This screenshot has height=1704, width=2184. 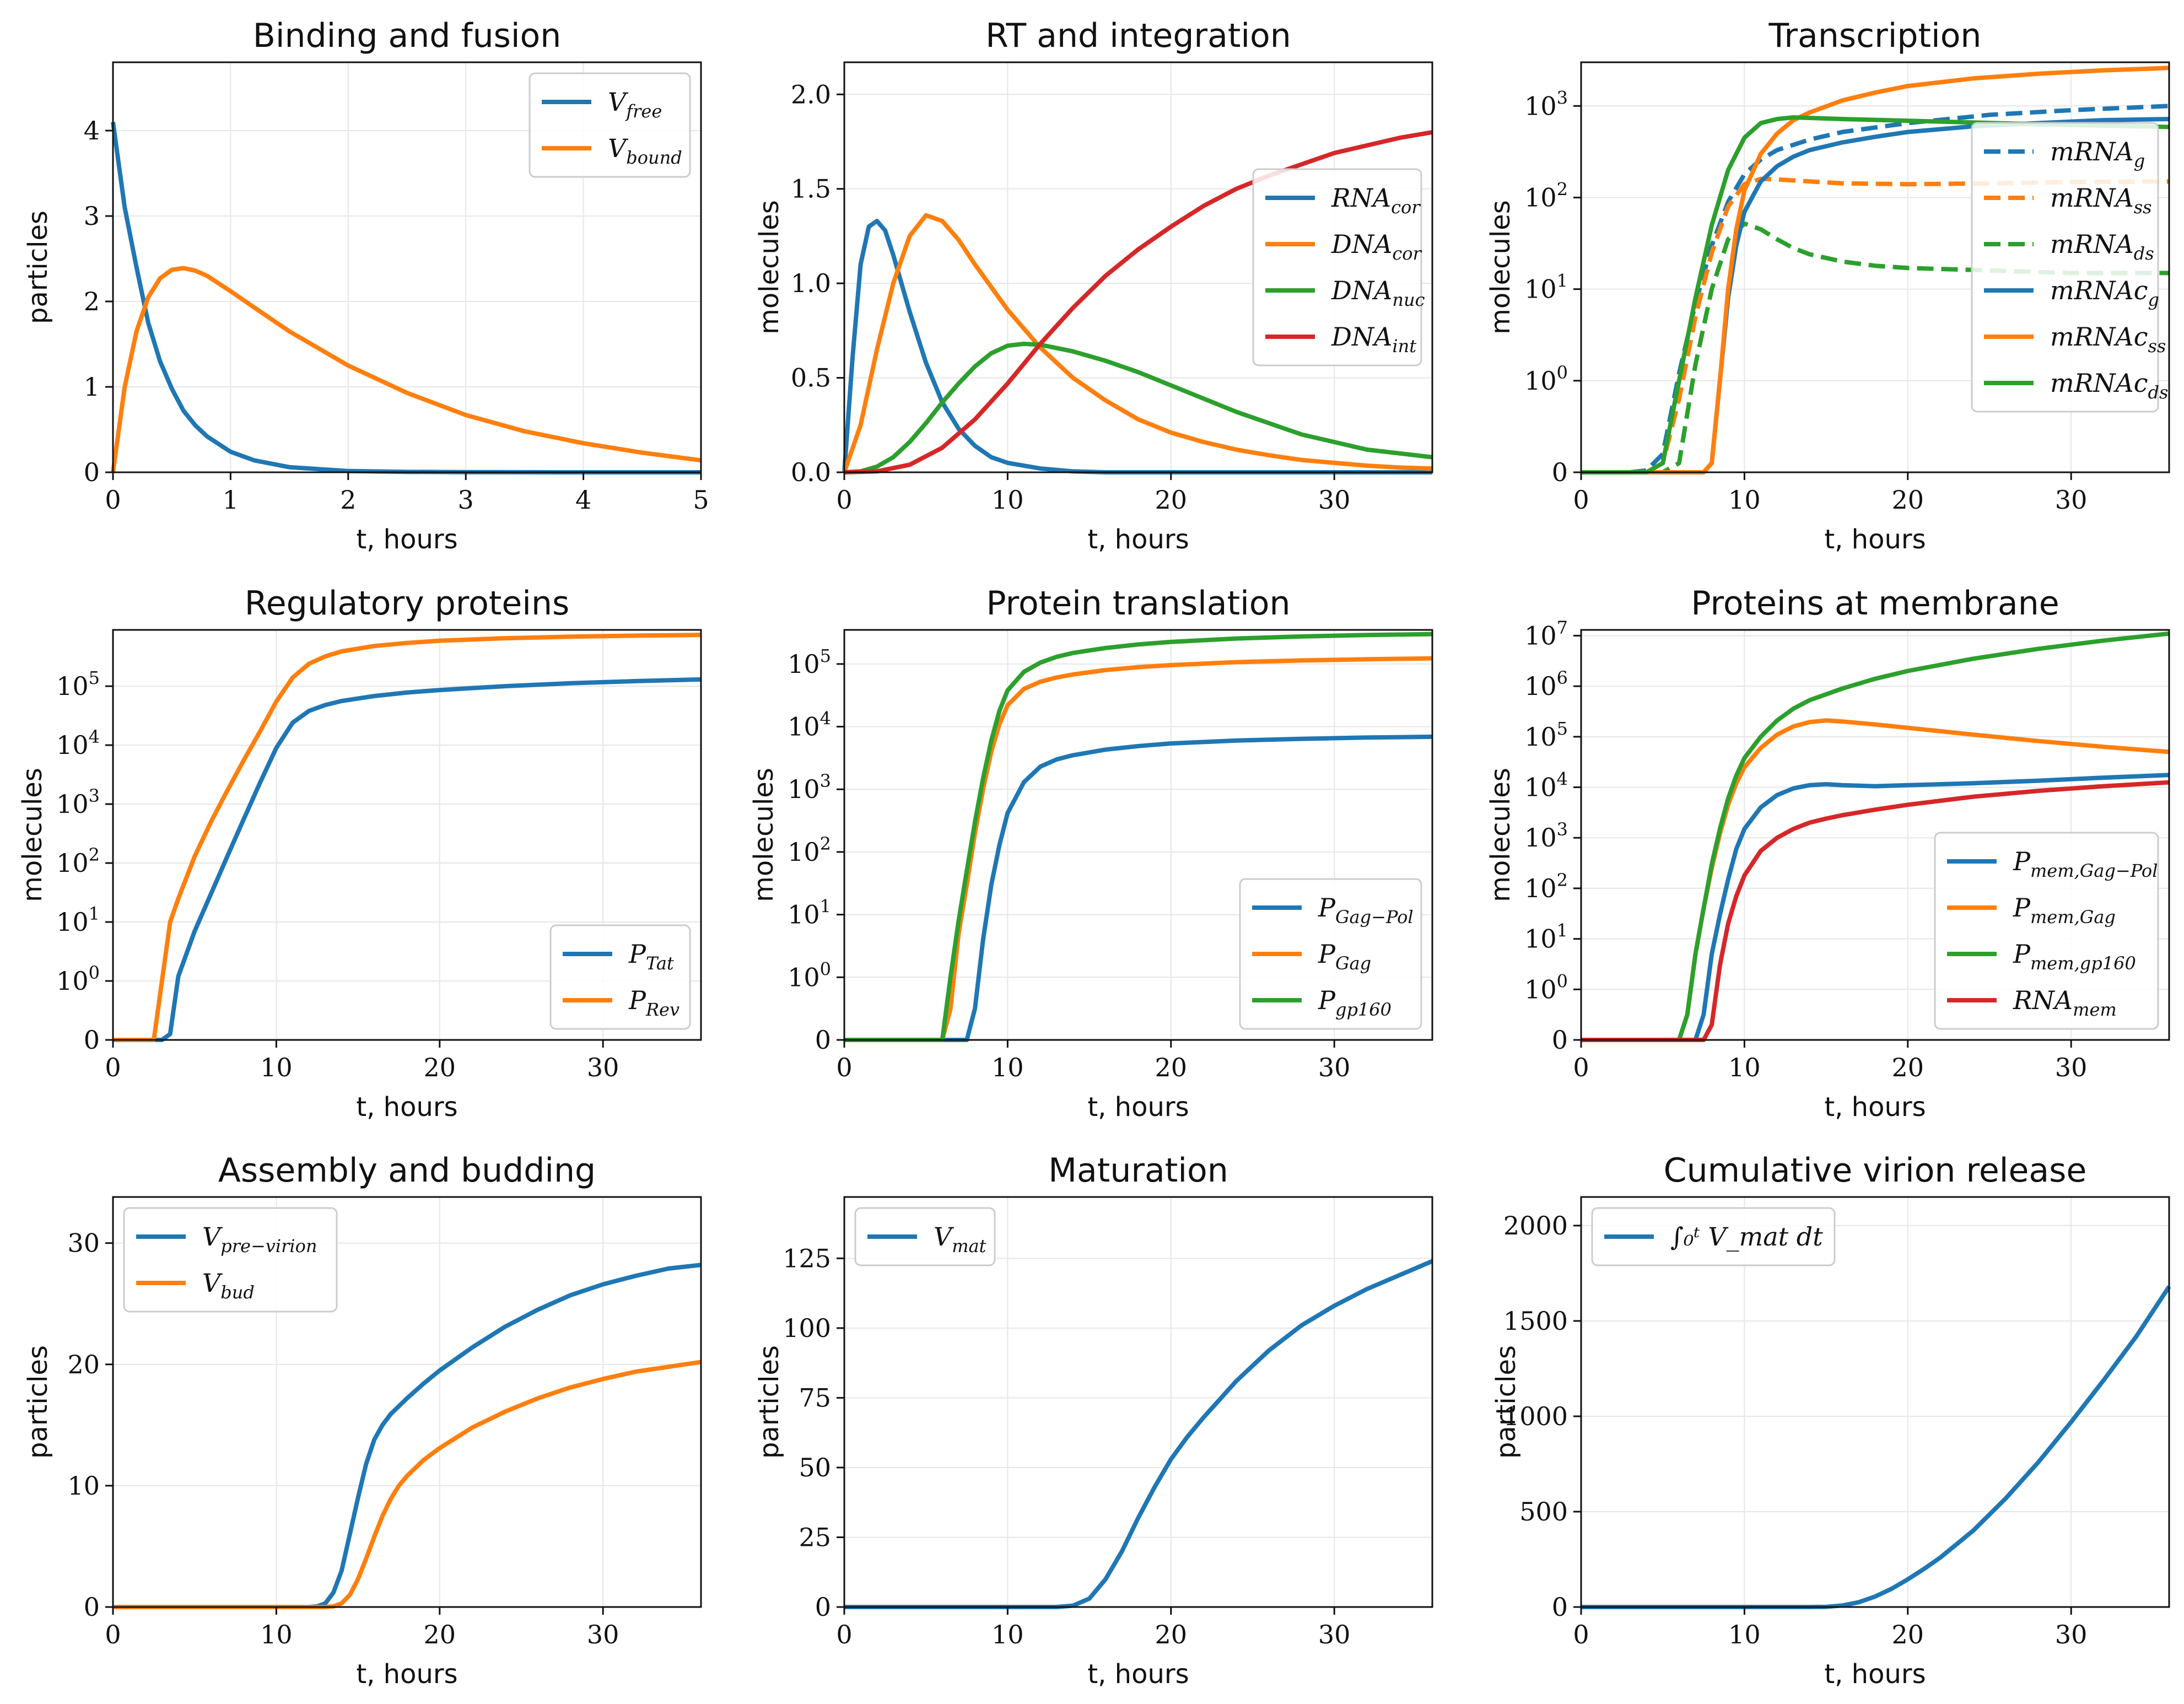 What do you see at coordinates (92, 302) in the screenshot?
I see `y-tick-label: 2` at bounding box center [92, 302].